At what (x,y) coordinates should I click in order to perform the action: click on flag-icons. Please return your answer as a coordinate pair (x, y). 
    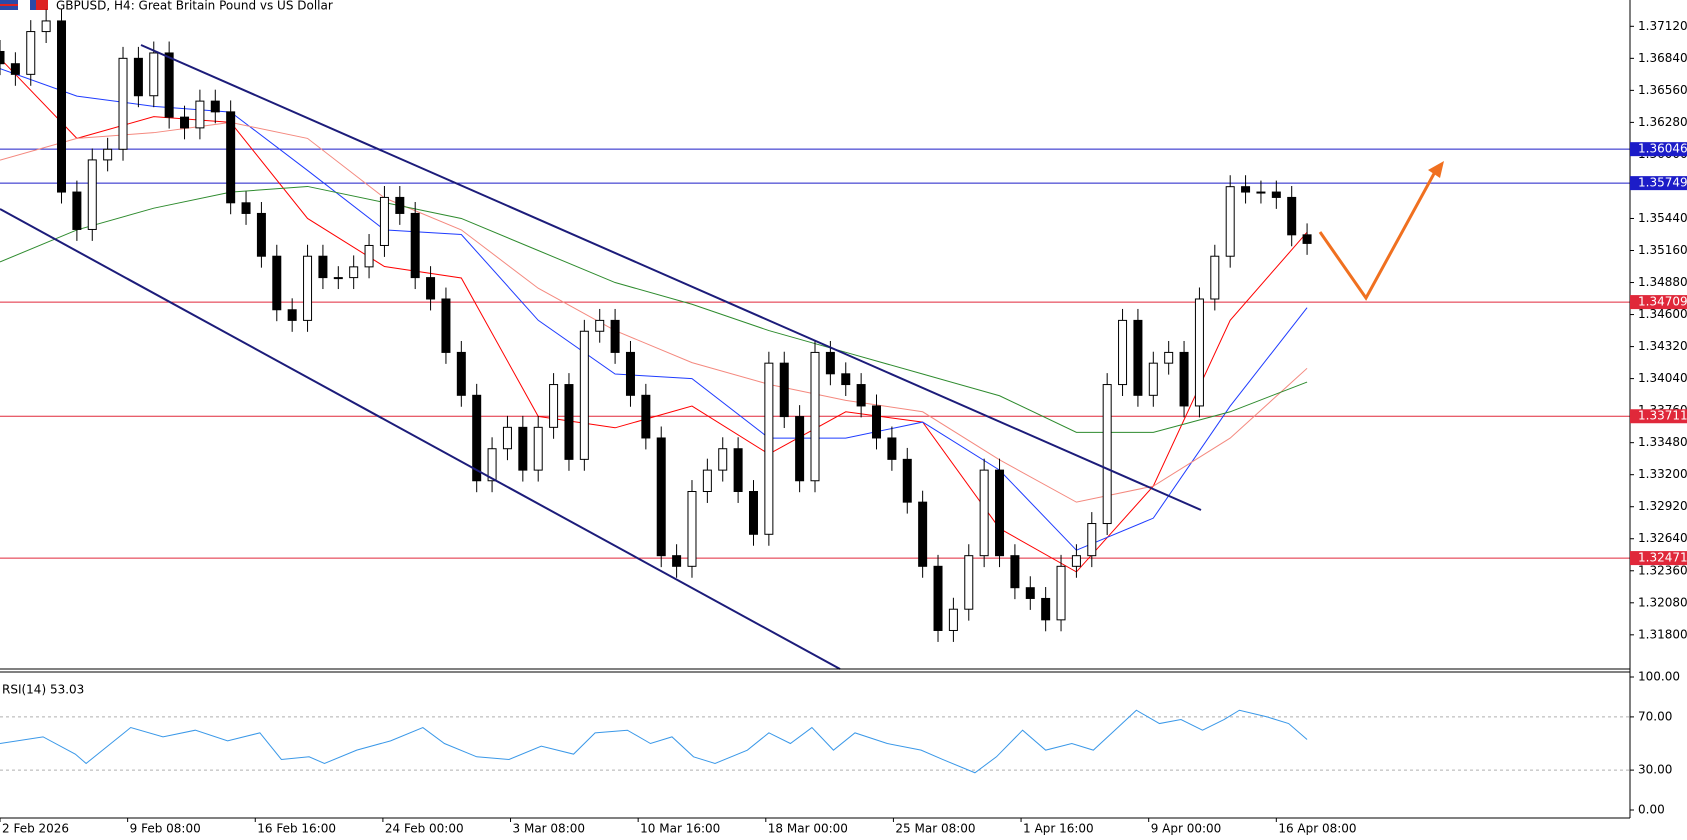
    Looking at the image, I should click on (24, 5).